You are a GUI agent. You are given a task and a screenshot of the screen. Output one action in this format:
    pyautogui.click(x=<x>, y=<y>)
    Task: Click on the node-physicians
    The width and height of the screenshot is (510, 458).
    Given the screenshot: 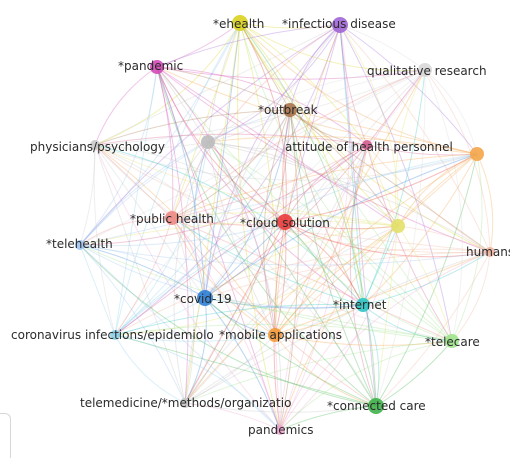 What is the action you would take?
    pyautogui.click(x=95, y=145)
    